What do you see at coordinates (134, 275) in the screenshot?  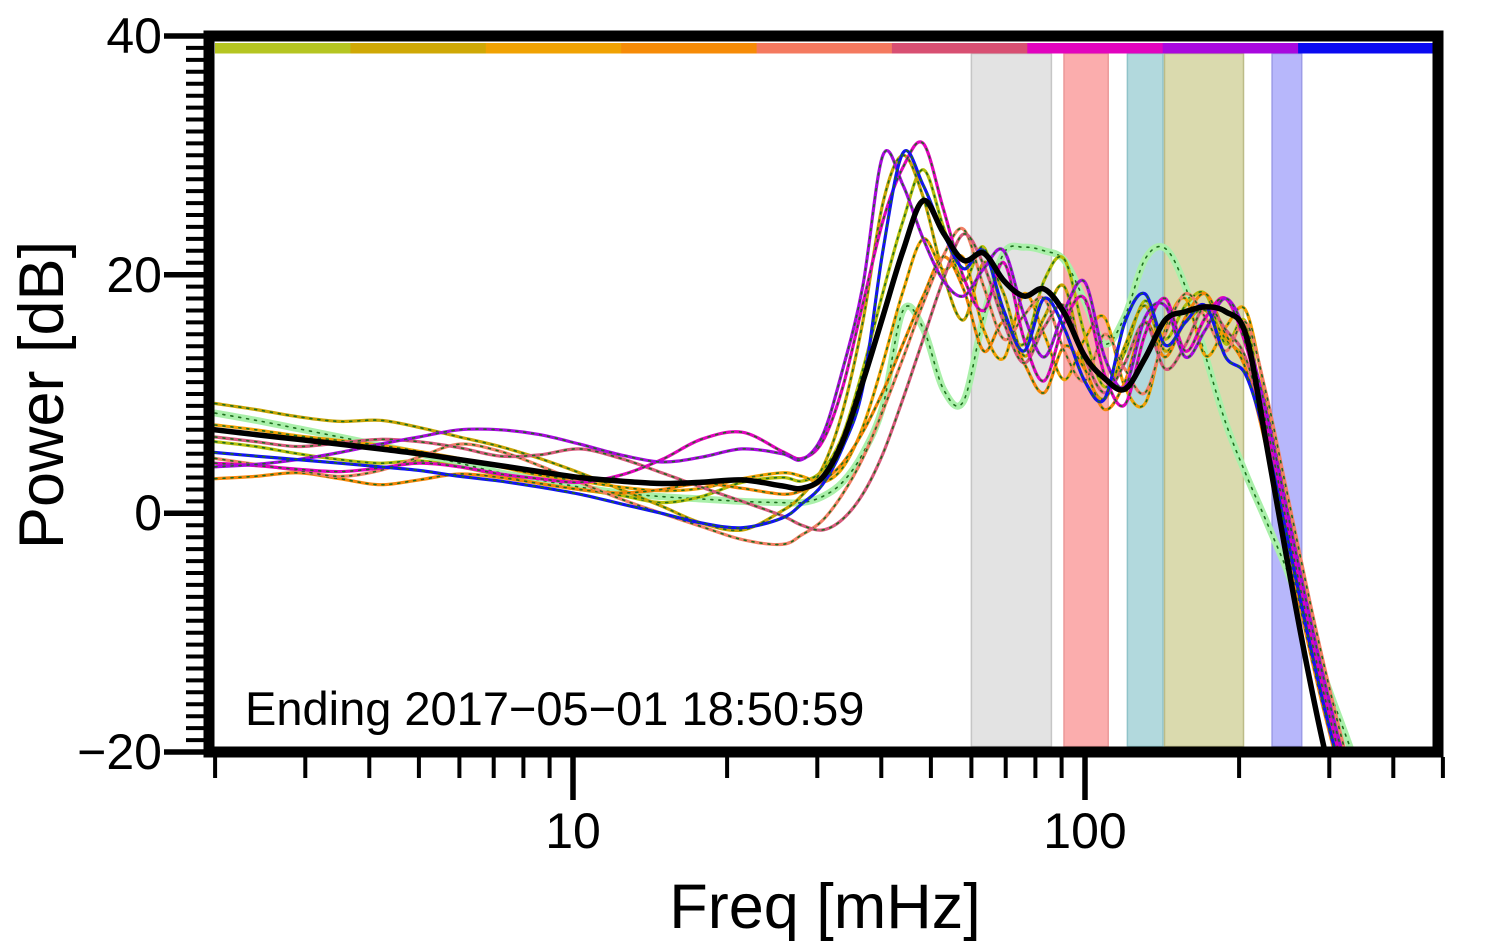 I see `y-tick-label-20: 20` at bounding box center [134, 275].